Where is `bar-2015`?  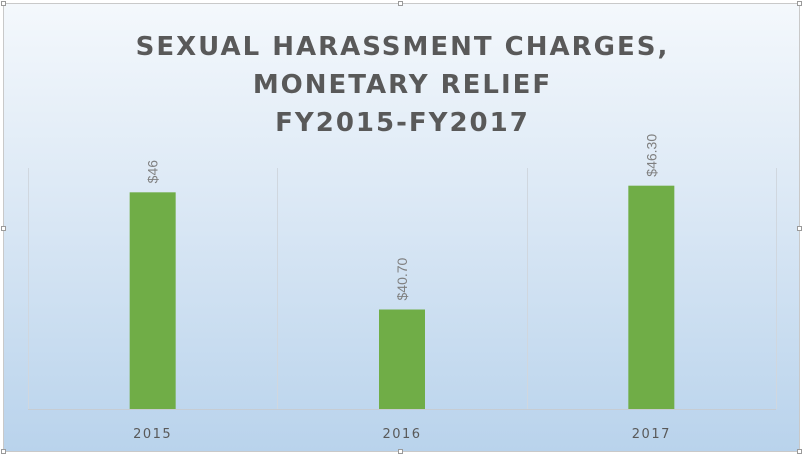 bar-2015 is located at coordinates (152, 300).